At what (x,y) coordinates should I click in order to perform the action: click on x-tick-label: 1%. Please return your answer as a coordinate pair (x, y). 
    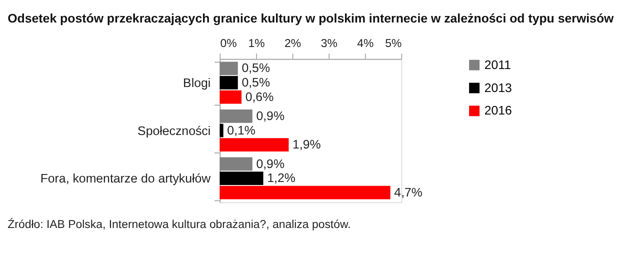
    Looking at the image, I should click on (256, 44).